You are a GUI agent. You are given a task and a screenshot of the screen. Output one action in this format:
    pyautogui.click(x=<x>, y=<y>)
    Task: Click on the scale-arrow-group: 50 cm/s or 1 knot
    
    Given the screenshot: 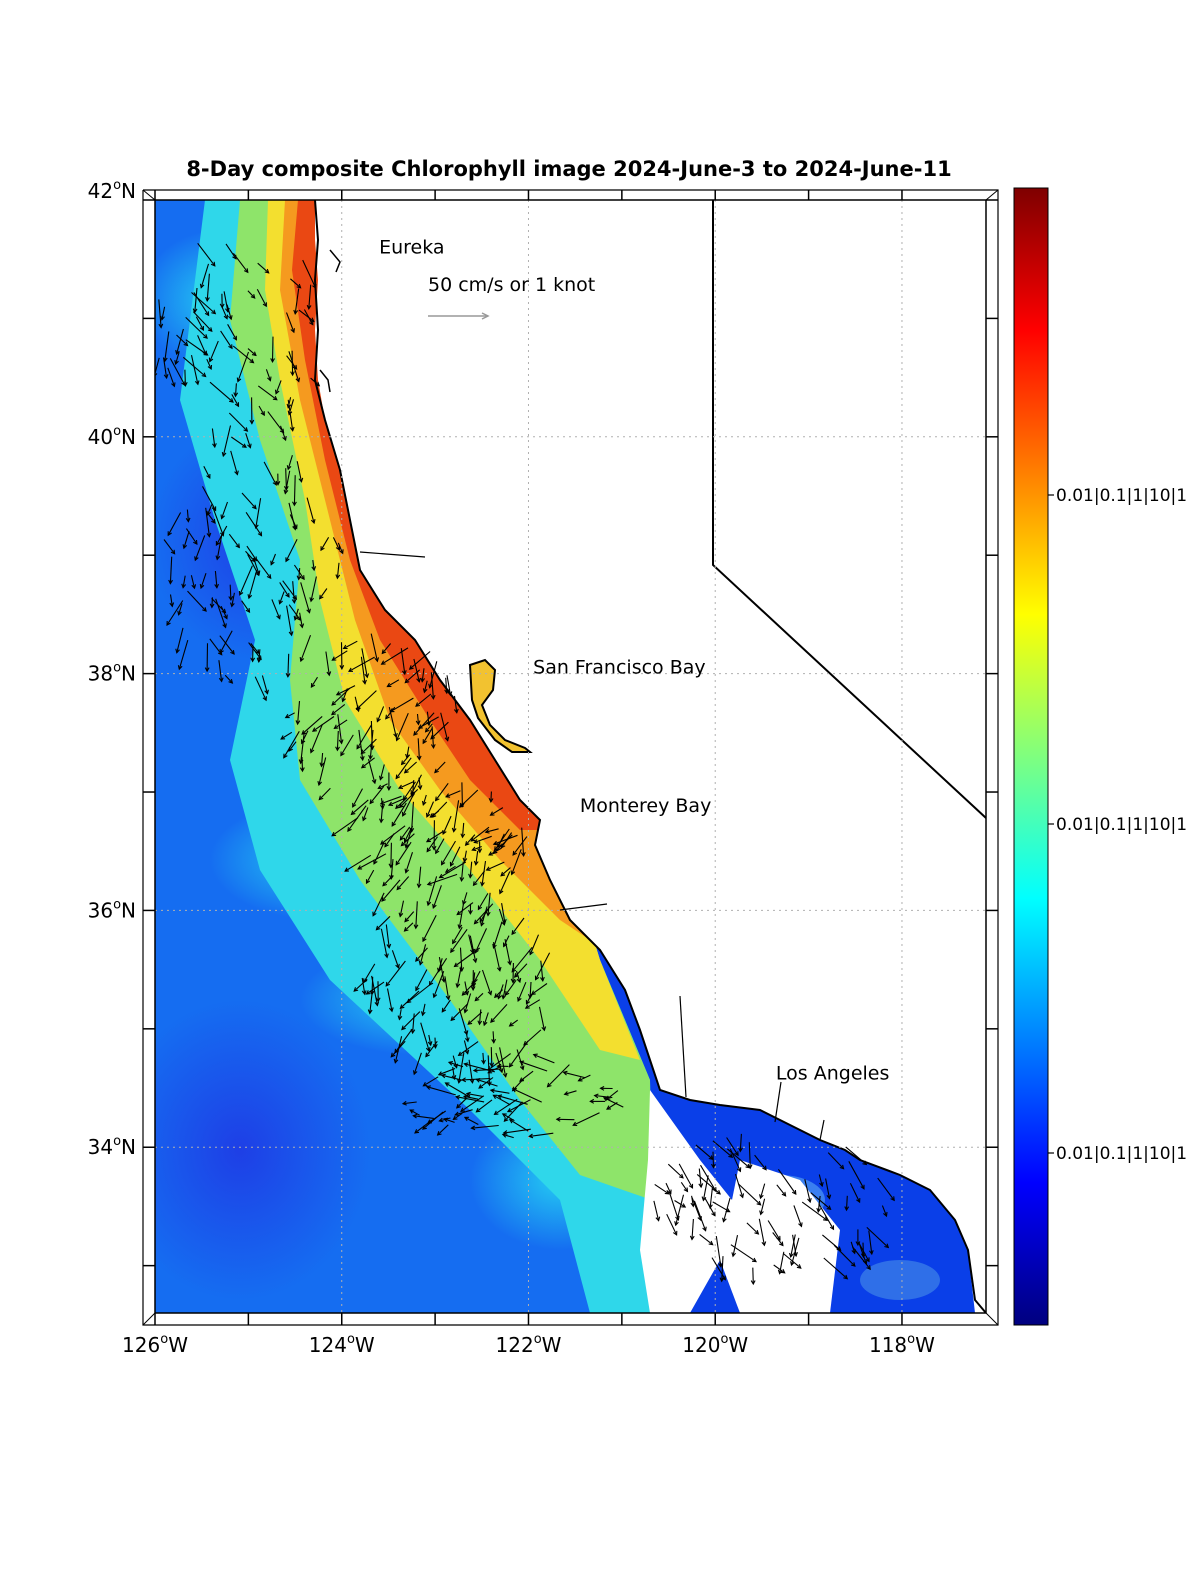 What is the action you would take?
    pyautogui.click(x=511, y=297)
    